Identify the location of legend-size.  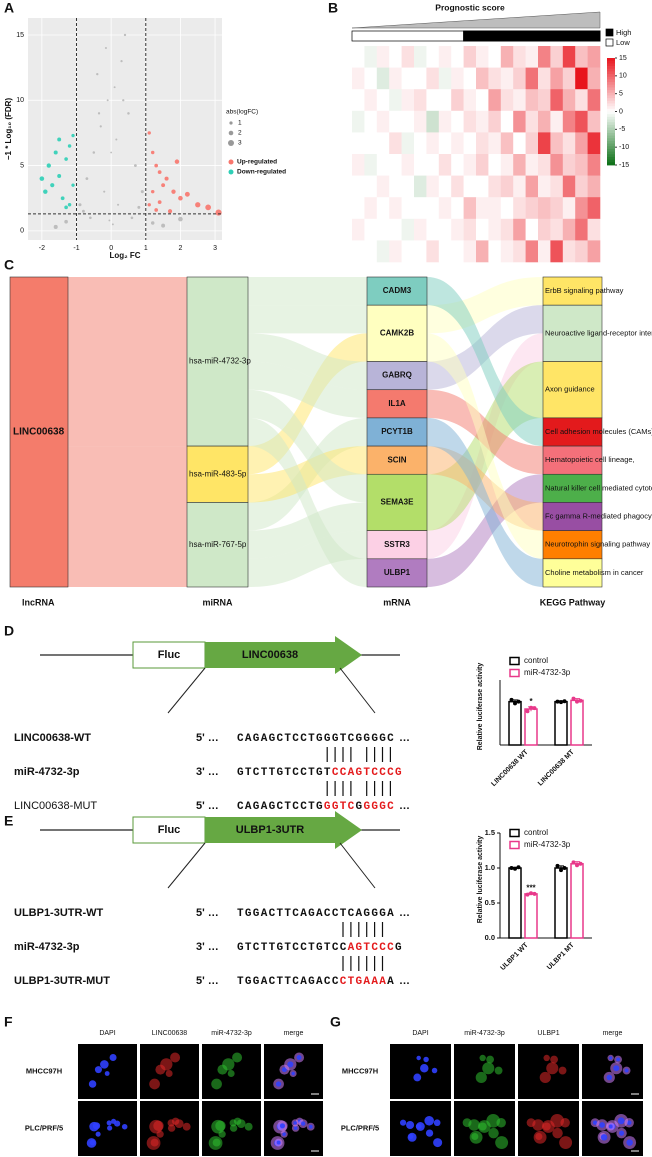
(231, 143).